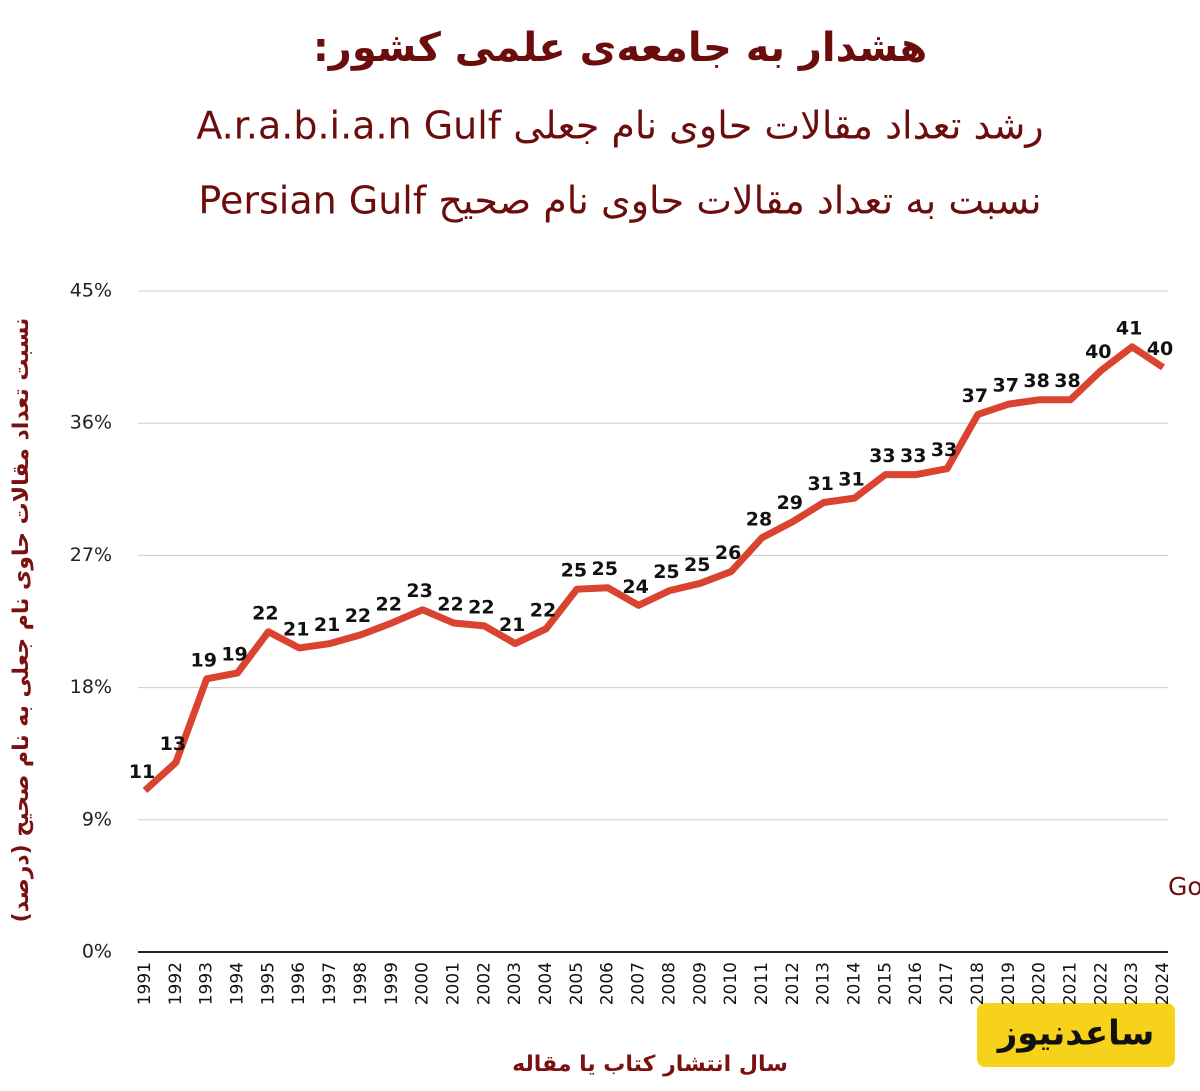 This screenshot has height=1091, width=1200. What do you see at coordinates (238, 983) in the screenshot?
I see `x-tick-label: 1994` at bounding box center [238, 983].